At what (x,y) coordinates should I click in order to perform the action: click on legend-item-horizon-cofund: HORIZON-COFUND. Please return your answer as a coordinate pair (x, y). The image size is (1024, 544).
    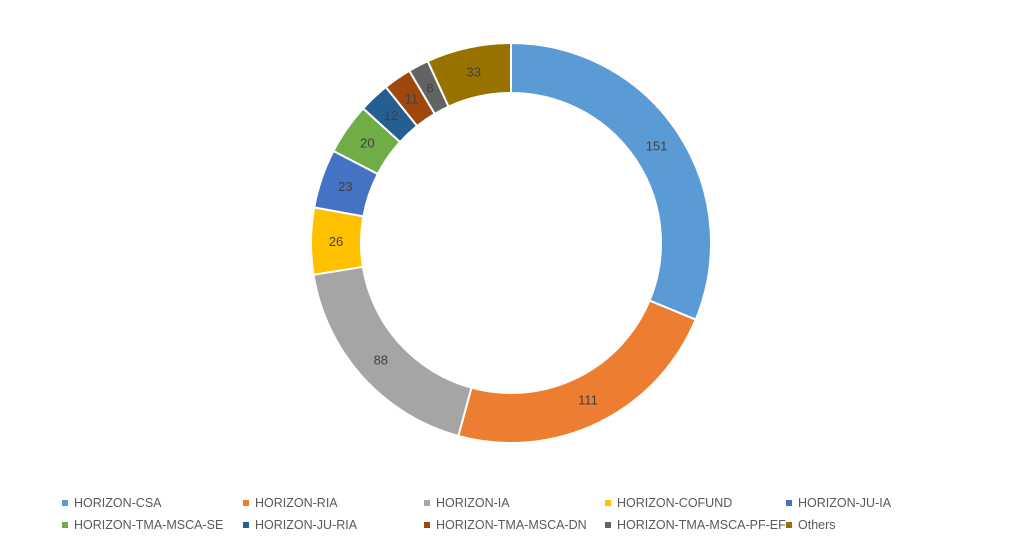
    Looking at the image, I should click on (695, 503).